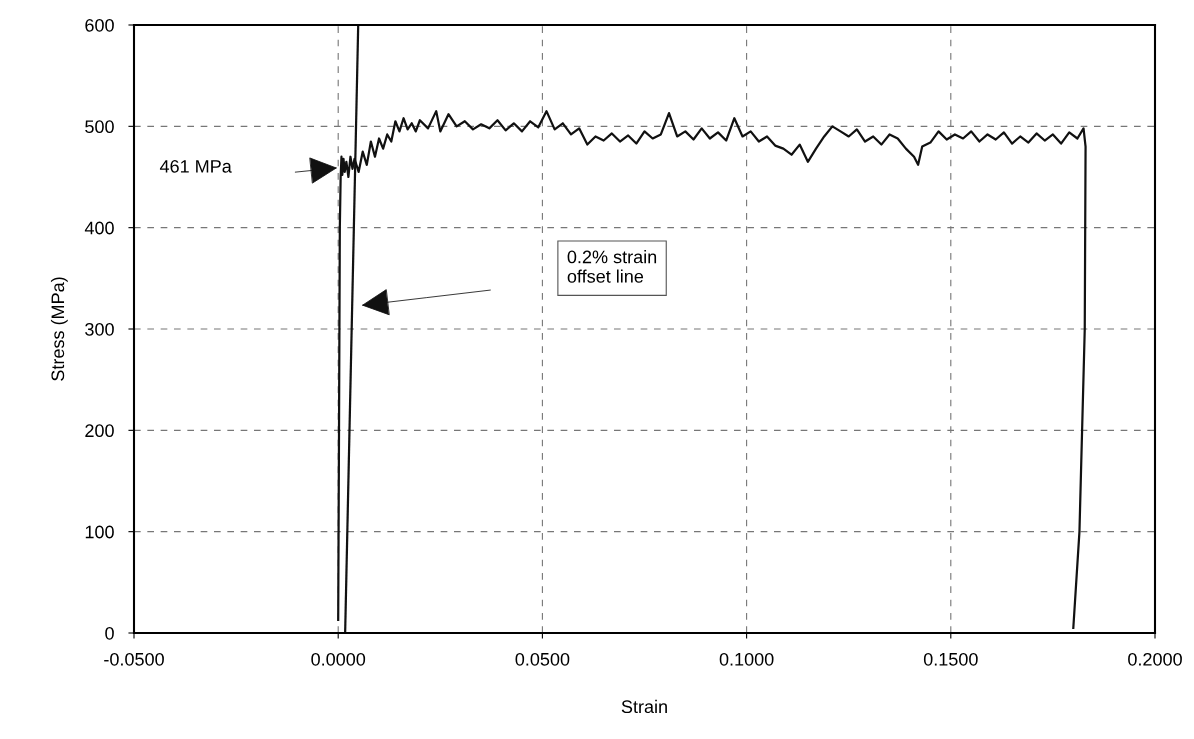 The width and height of the screenshot is (1194, 739). Describe the element at coordinates (59, 329) in the screenshot. I see `y-axis-title: Stress (MPa)` at that location.